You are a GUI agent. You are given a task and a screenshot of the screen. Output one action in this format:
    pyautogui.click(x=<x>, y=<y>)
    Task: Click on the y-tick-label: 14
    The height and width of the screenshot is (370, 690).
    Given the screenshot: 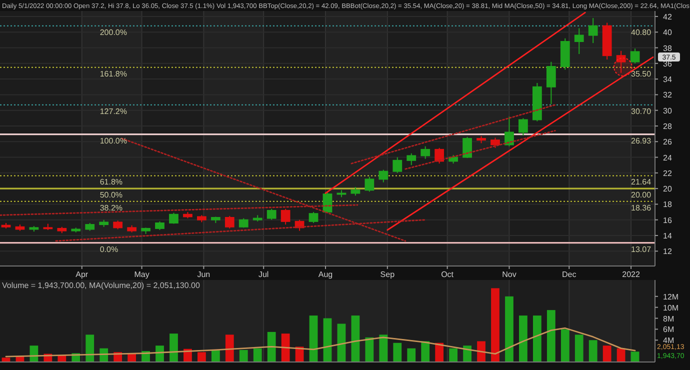 What is the action you would take?
    pyautogui.click(x=667, y=235)
    